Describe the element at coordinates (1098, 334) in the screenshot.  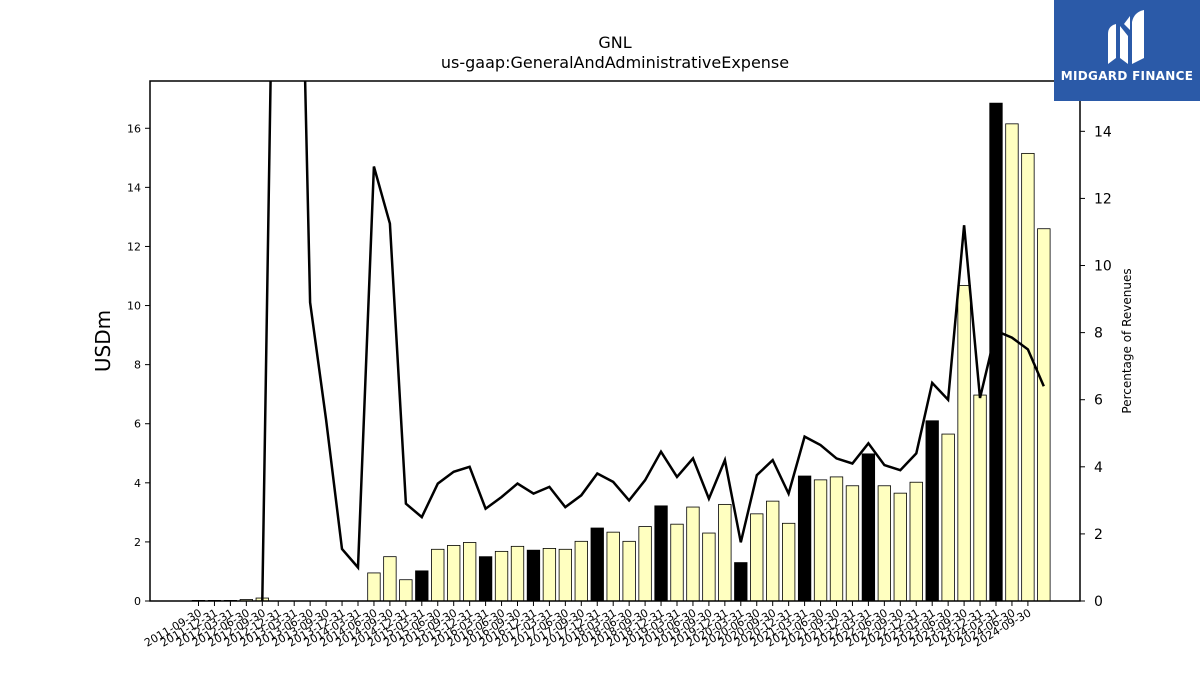
I see `y2-tick-label: 8` at that location.